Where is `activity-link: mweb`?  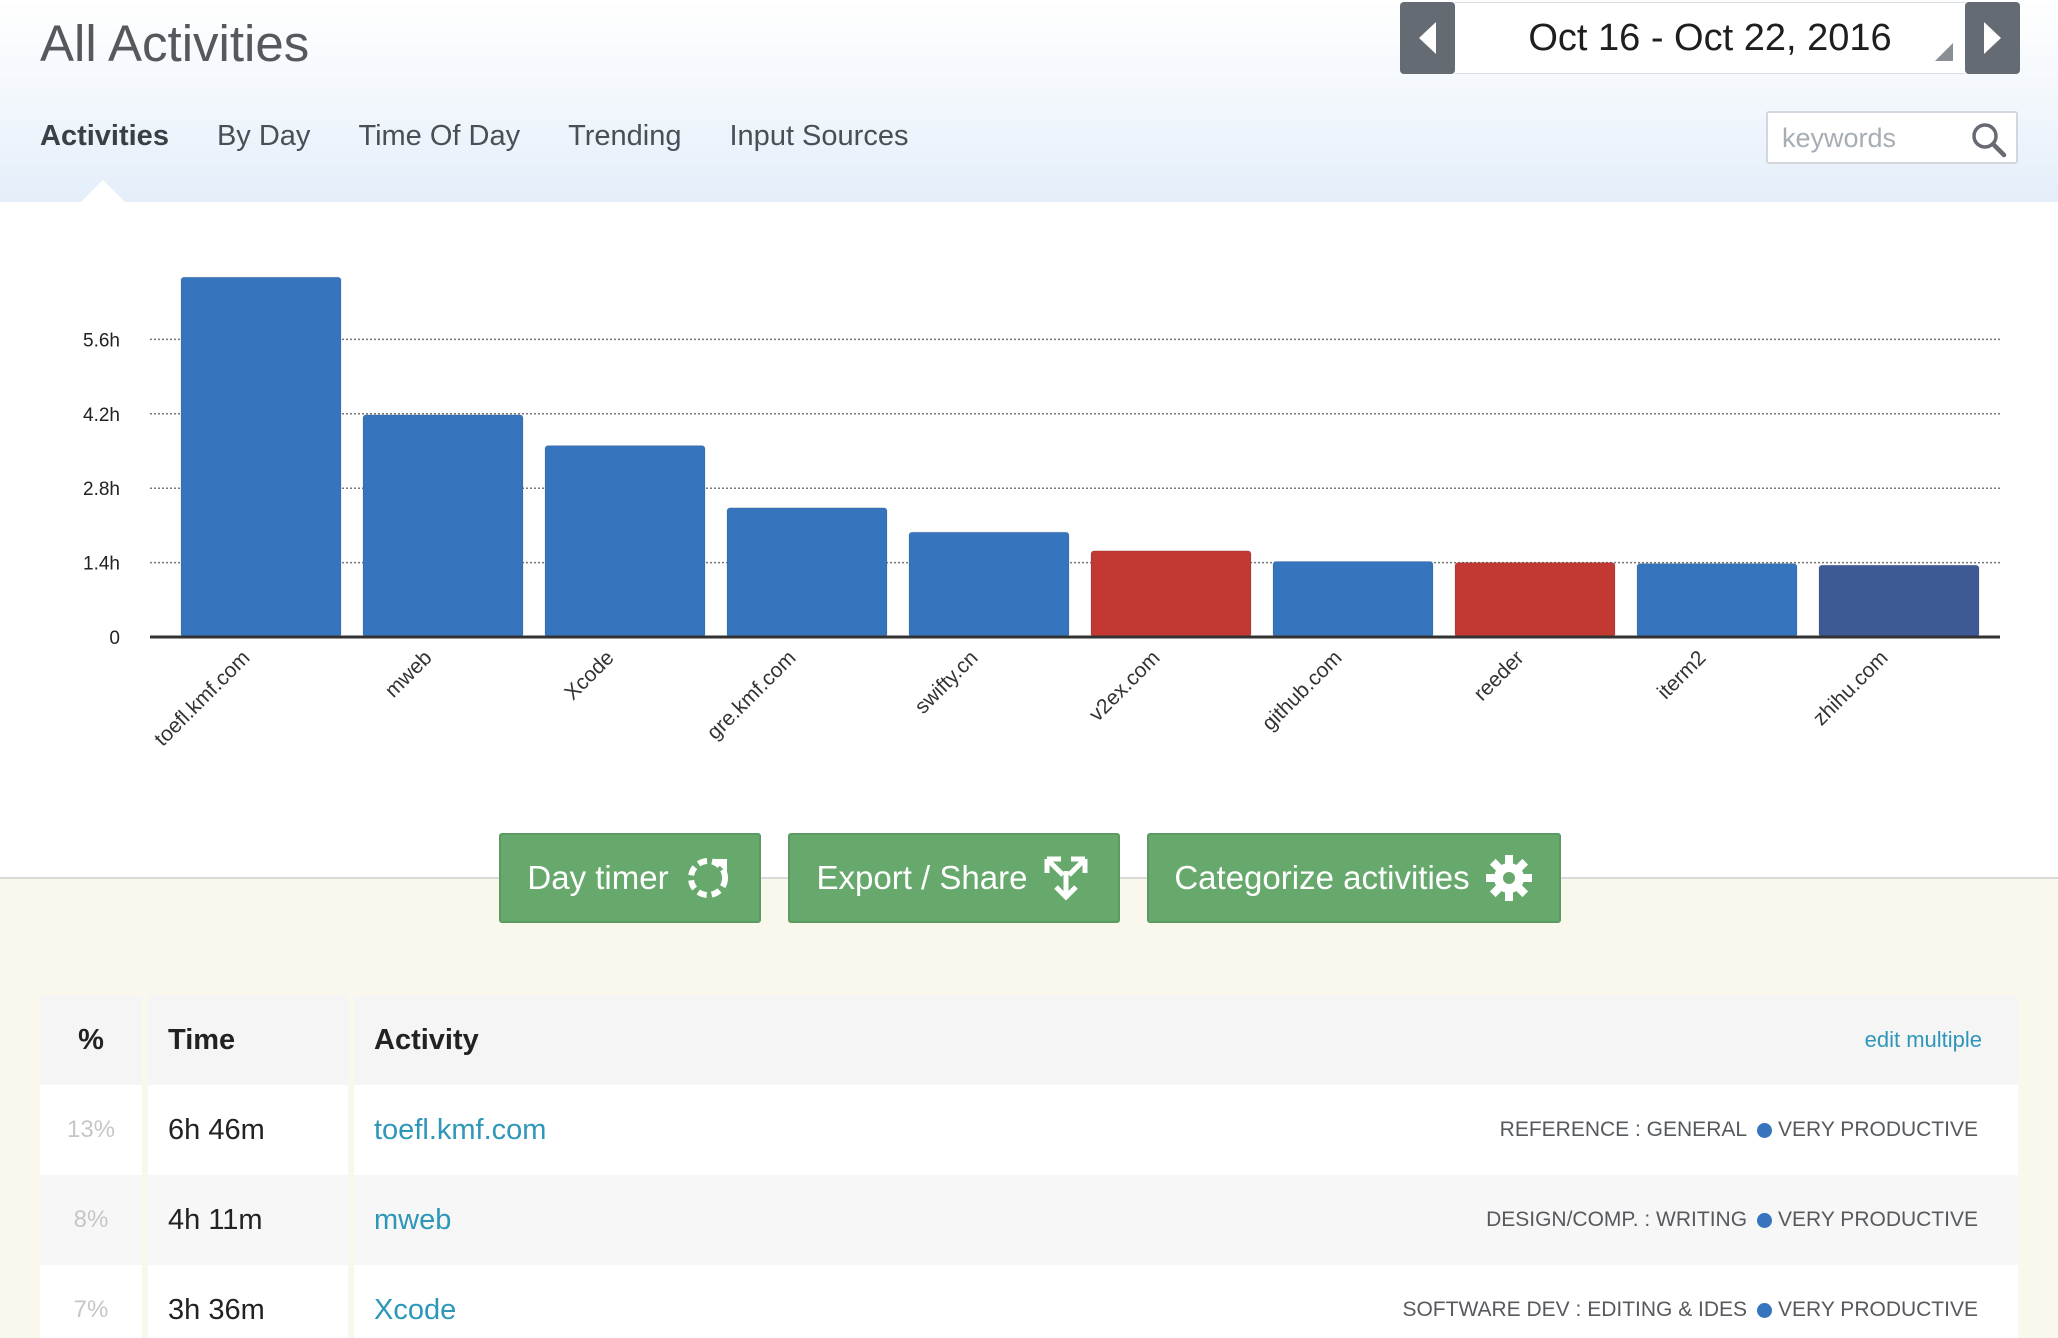 activity-link: mweb is located at coordinates (413, 1219).